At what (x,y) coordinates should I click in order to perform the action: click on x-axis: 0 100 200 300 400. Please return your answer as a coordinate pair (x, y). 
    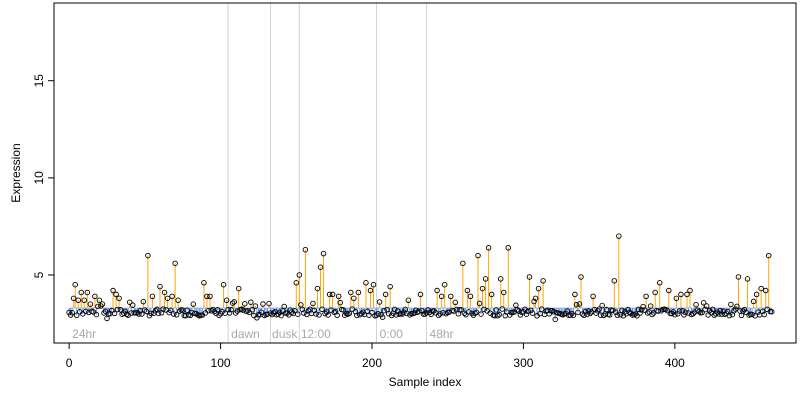
    Looking at the image, I should click on (375, 356).